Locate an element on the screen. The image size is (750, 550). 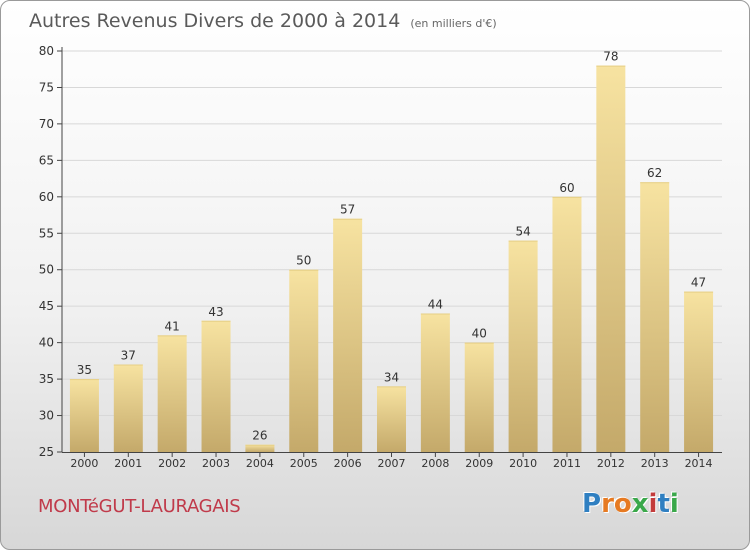
y-tick-label: 50 is located at coordinates (46, 270).